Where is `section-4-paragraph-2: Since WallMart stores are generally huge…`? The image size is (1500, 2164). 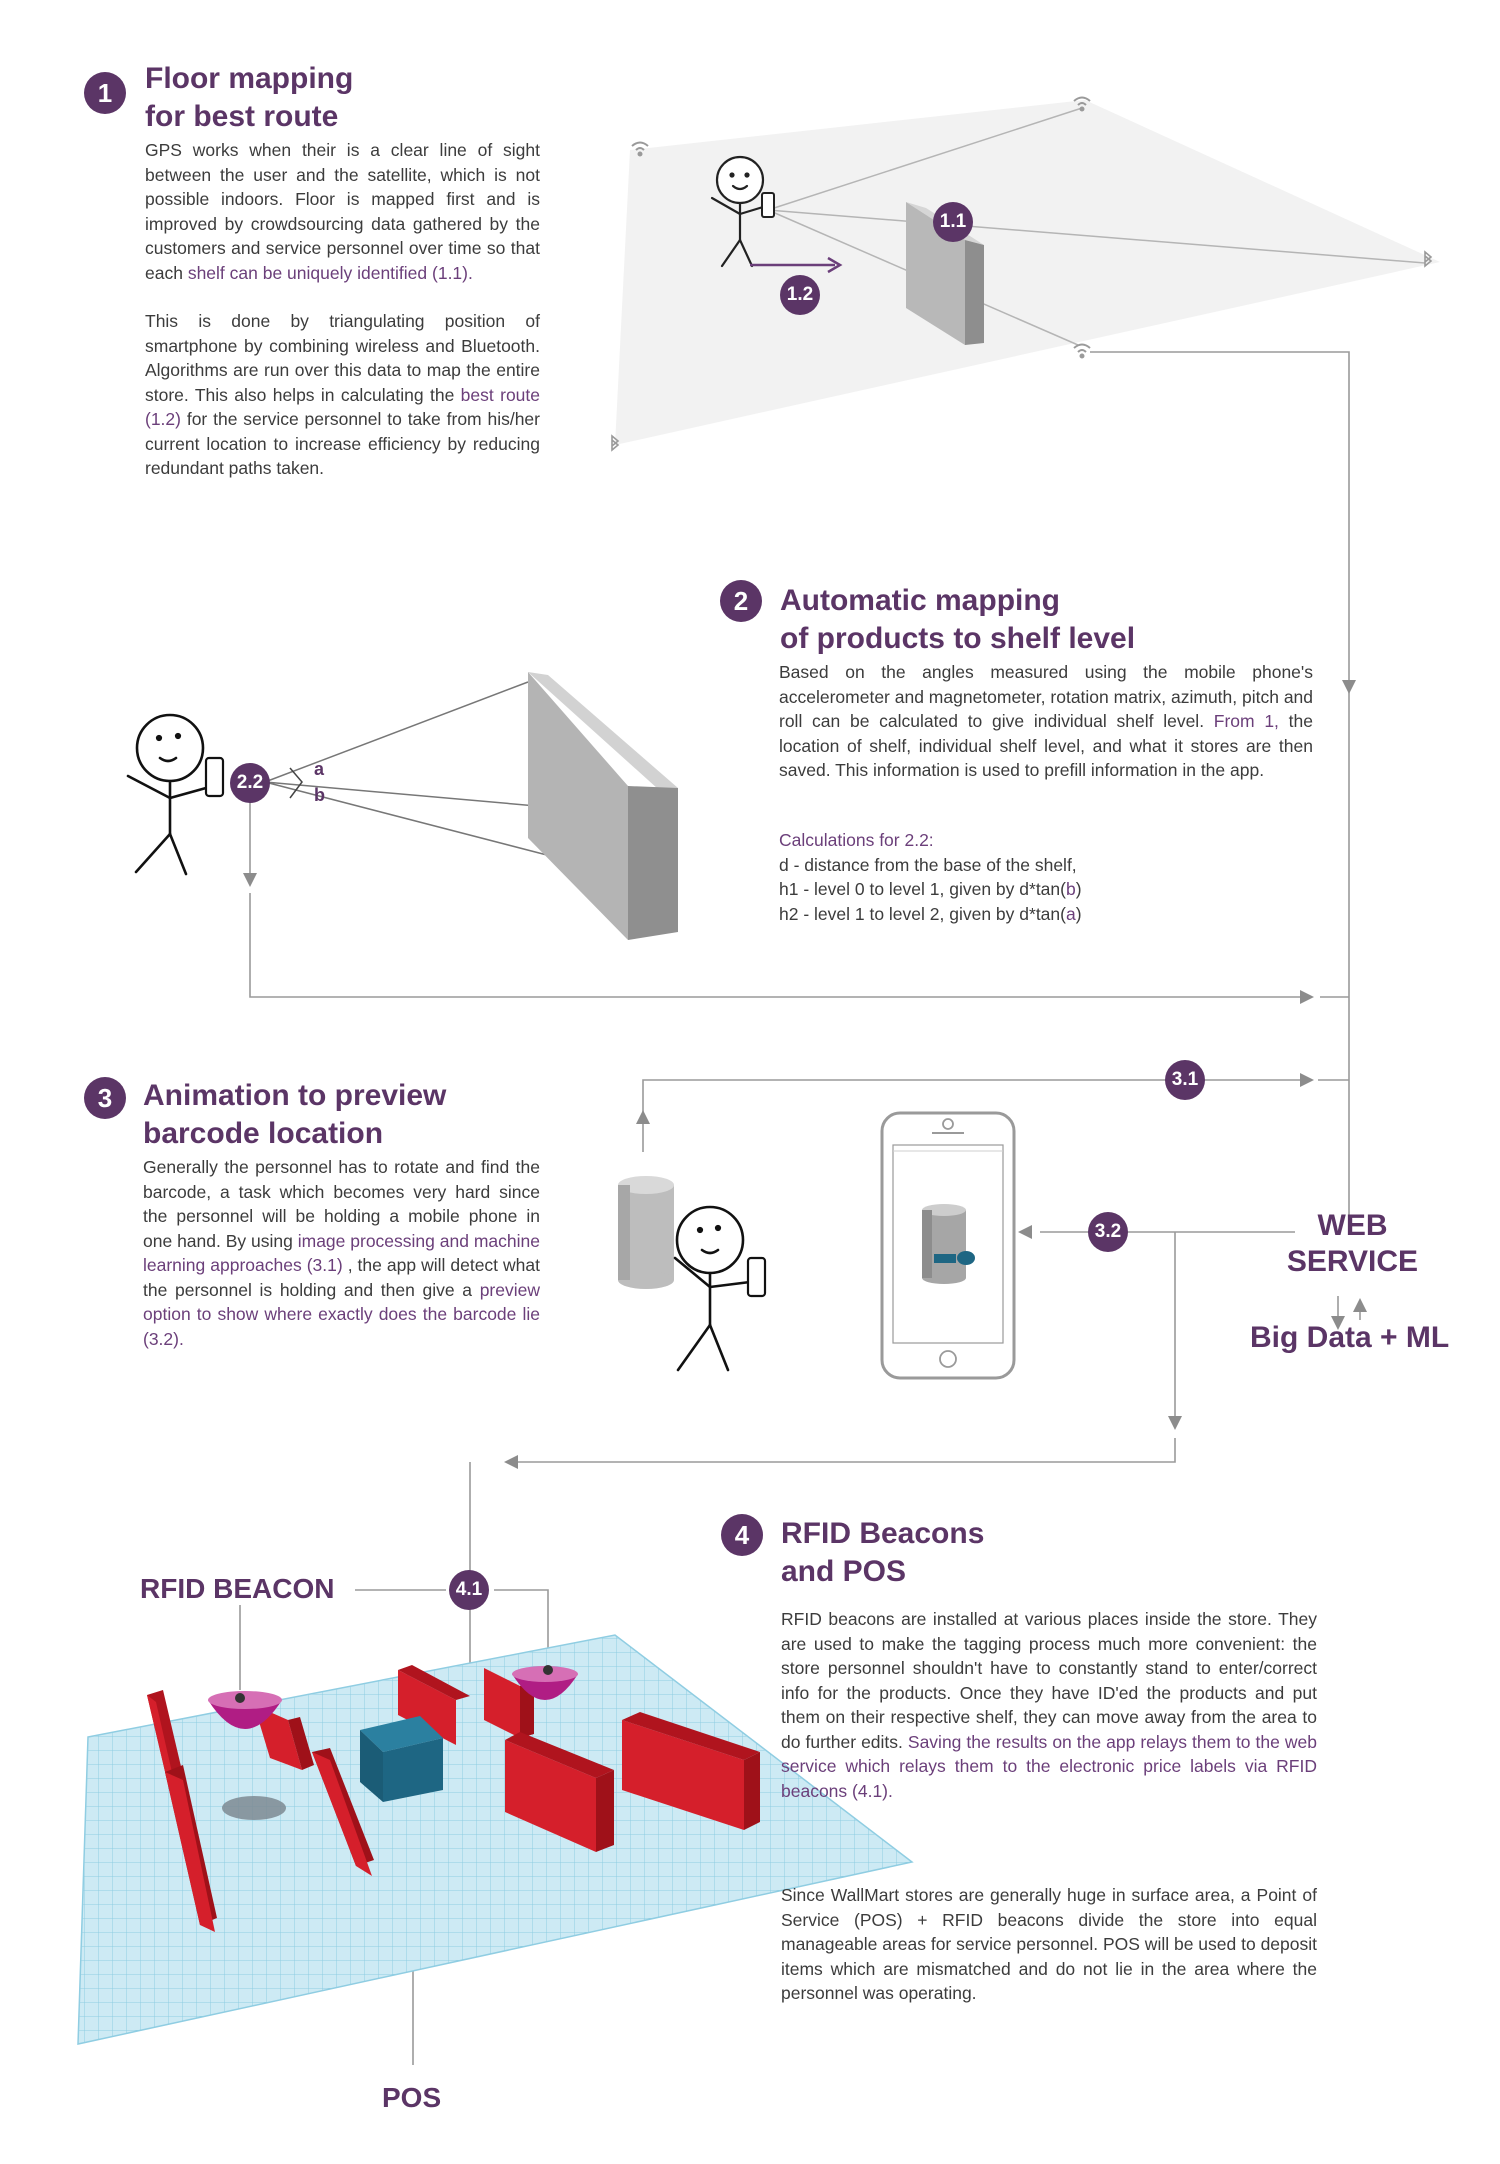 section-4-paragraph-2: Since WallMart stores are generally huge… is located at coordinates (1049, 1944).